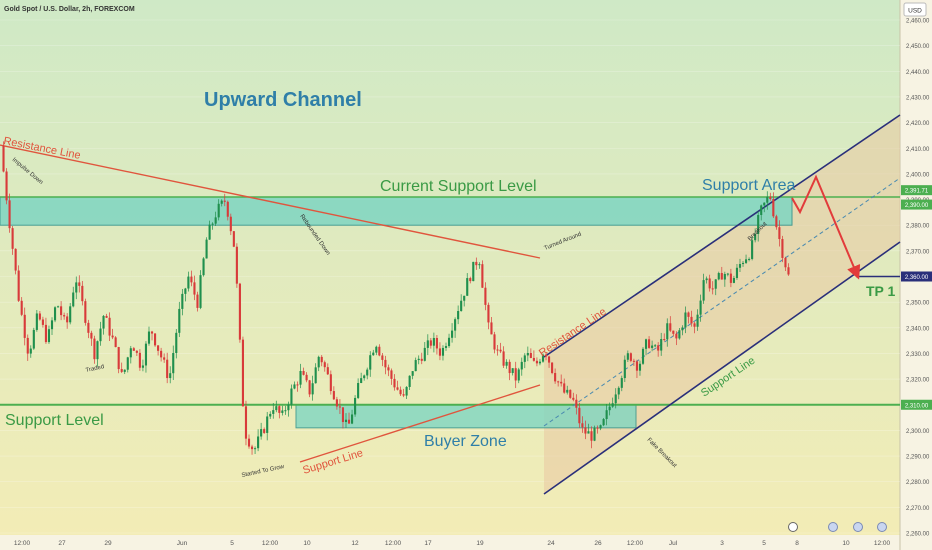  What do you see at coordinates (918, 22) in the screenshot?
I see `y-tick-label: 2,460.00` at bounding box center [918, 22].